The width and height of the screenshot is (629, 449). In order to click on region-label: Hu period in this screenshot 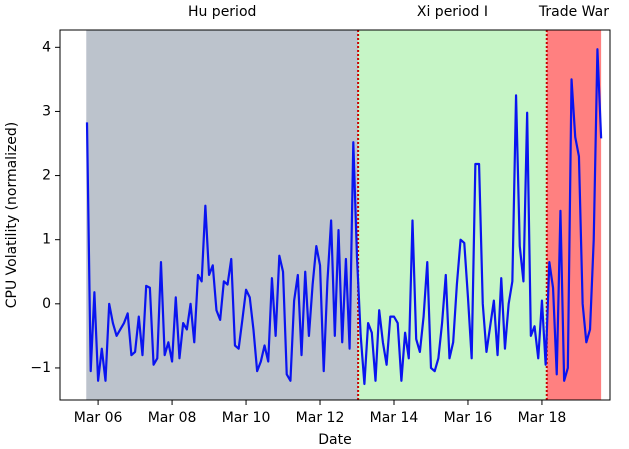, I will do `click(222, 12)`.